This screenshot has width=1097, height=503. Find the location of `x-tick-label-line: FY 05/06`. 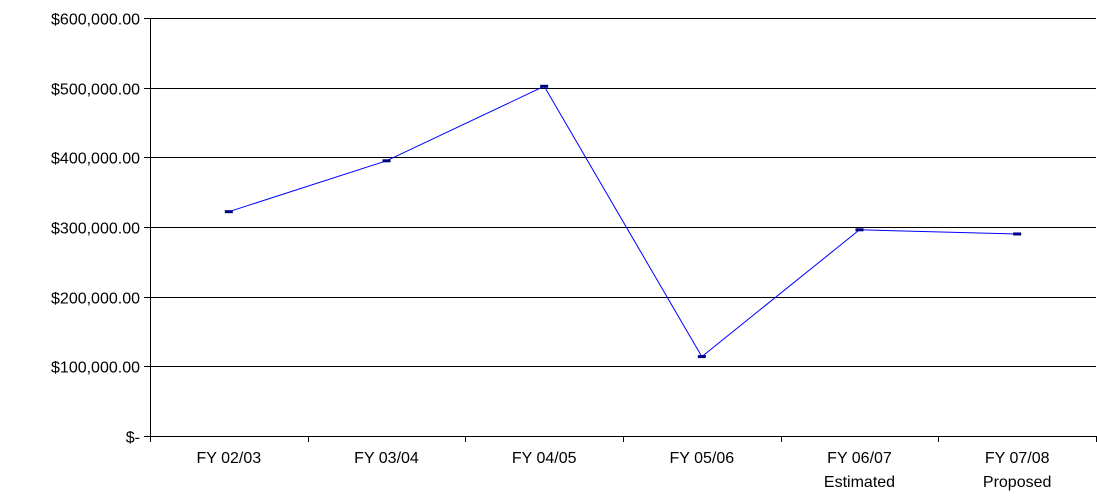

x-tick-label-line: FY 05/06 is located at coordinates (702, 458).